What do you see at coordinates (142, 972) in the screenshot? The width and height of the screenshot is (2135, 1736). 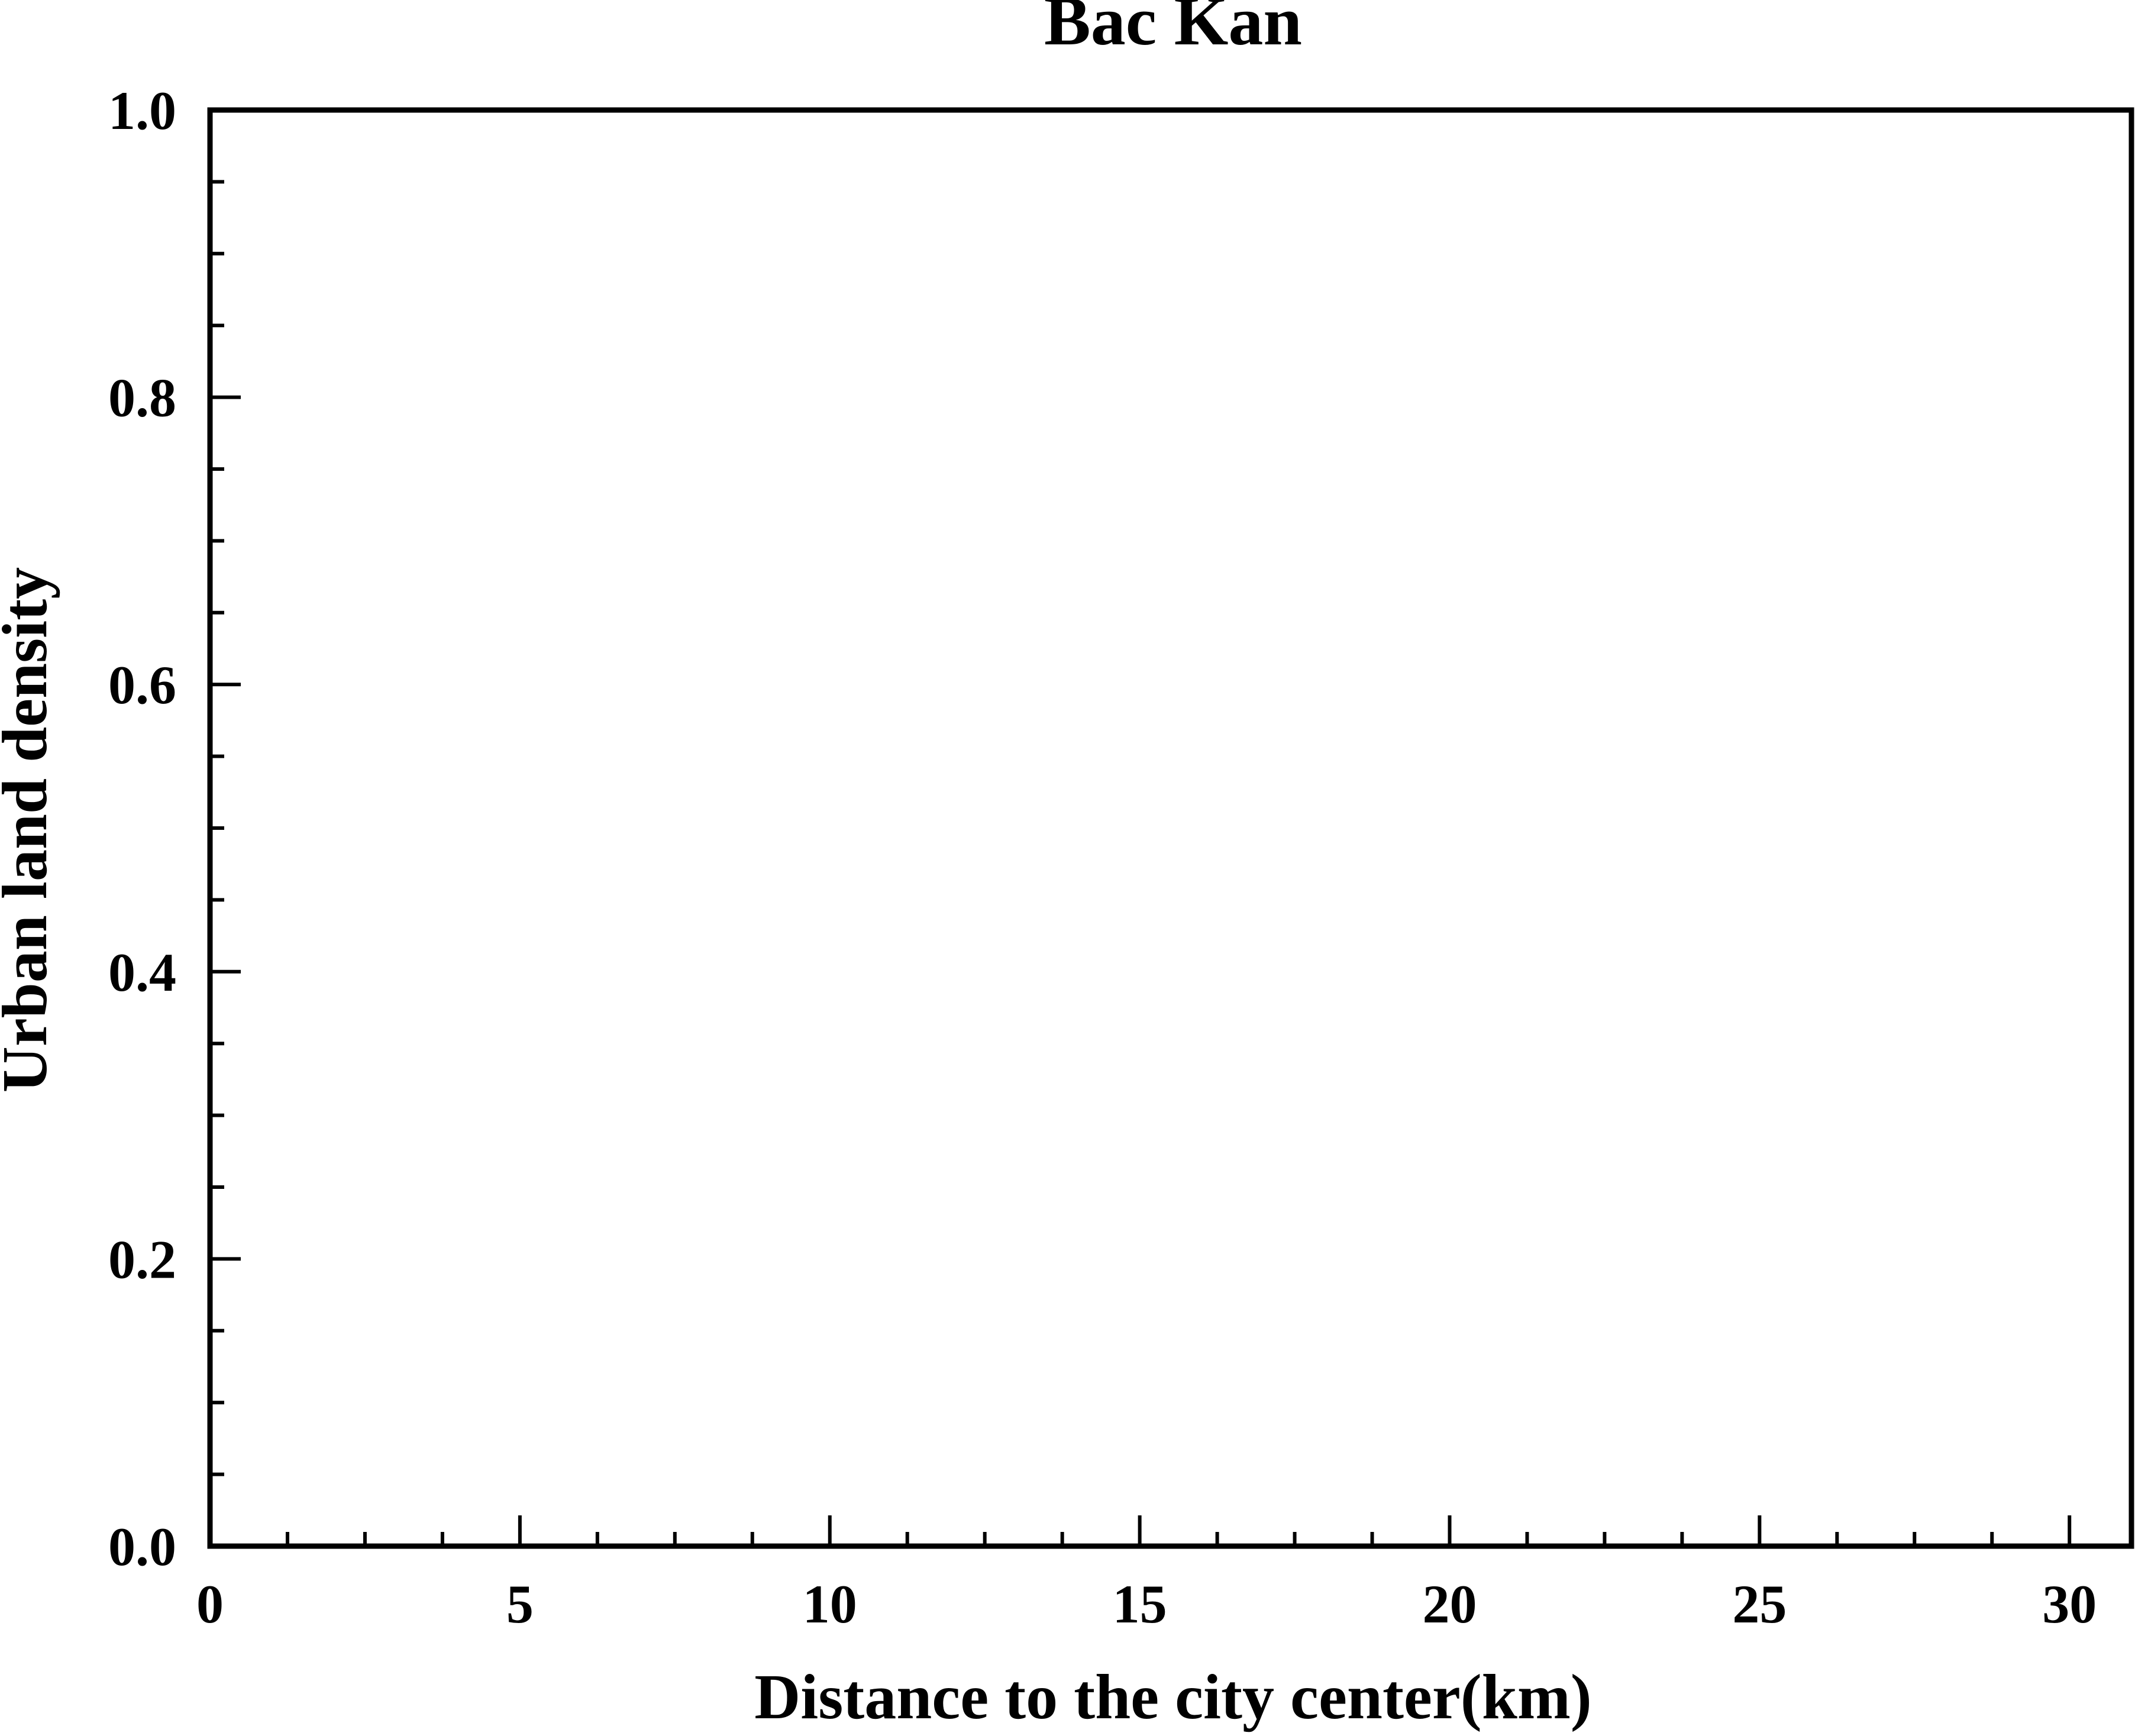 I see `y-tick-label: 0.4` at bounding box center [142, 972].